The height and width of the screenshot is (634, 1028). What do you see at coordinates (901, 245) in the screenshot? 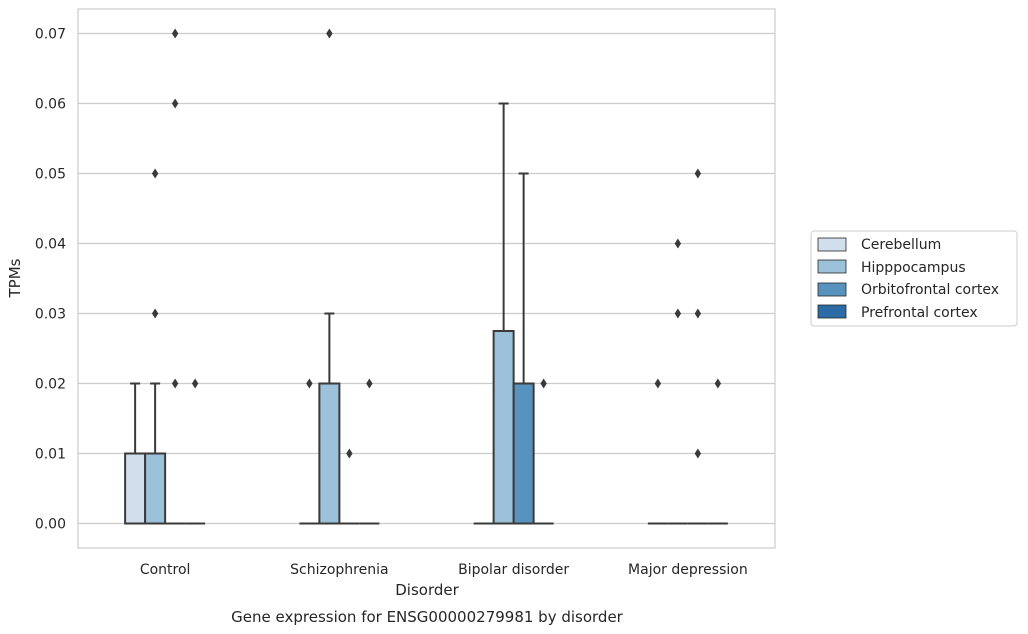
I see `legend-label: Cerebellum` at bounding box center [901, 245].